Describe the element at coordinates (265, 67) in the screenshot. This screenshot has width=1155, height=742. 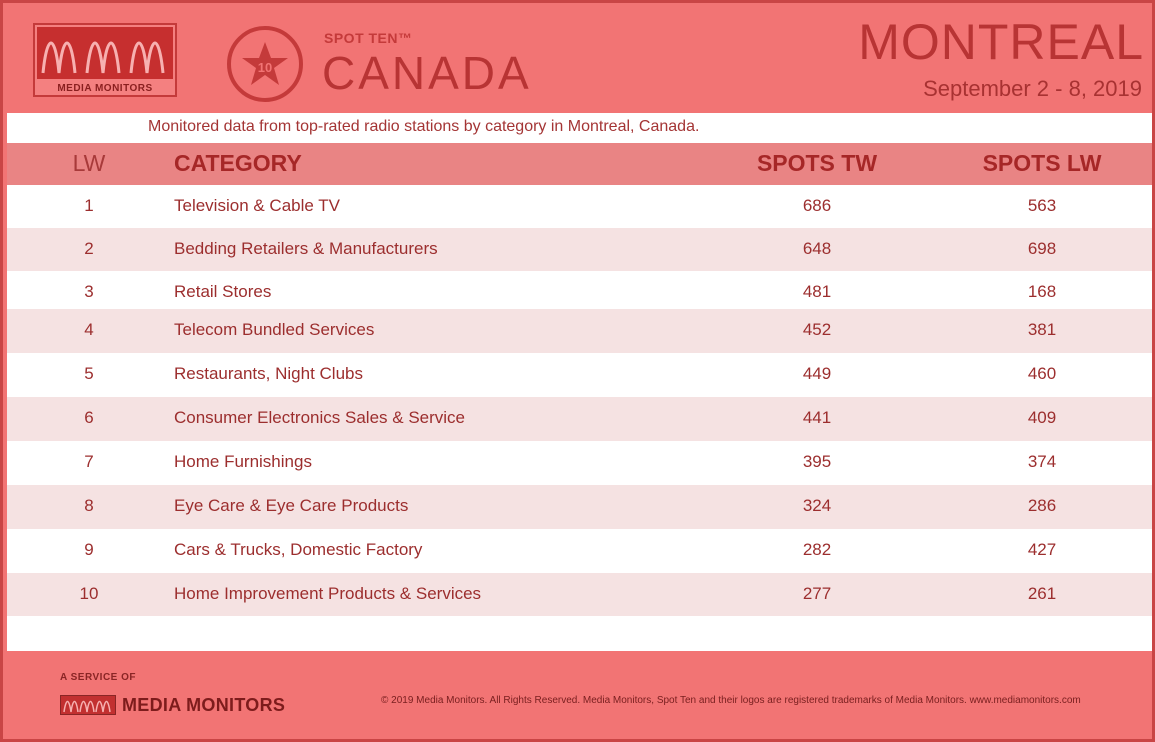
I see `badge-number: 10` at that location.